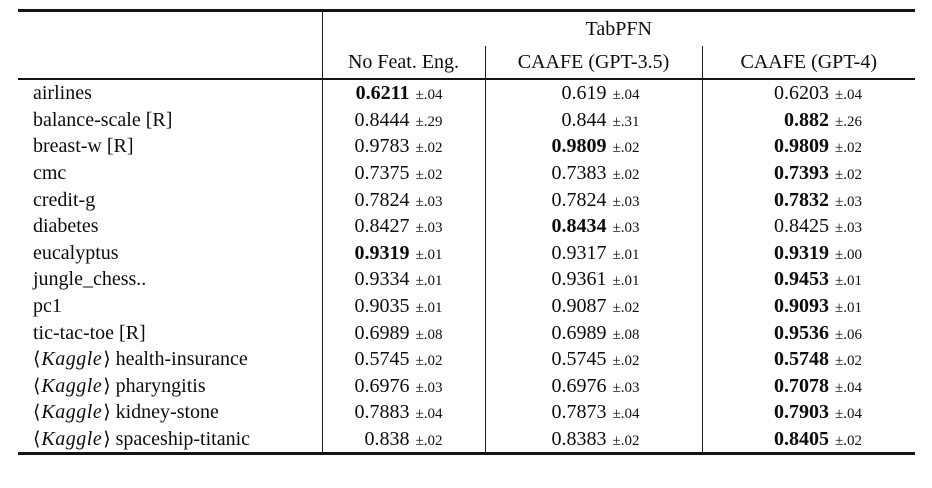 This screenshot has height=488, width=932. I want to click on table-row: diabetes 0.8427 ±.03 0.8434 ±.03 0.8425 ±.03, so click(466, 226).